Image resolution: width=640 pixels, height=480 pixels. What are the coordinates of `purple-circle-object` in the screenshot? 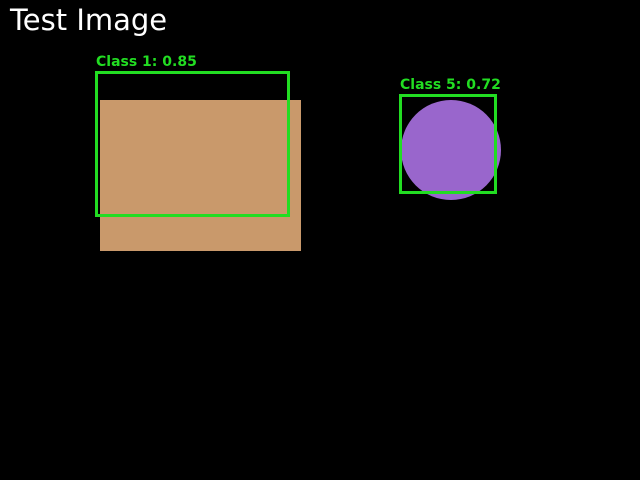 It's located at (451, 150).